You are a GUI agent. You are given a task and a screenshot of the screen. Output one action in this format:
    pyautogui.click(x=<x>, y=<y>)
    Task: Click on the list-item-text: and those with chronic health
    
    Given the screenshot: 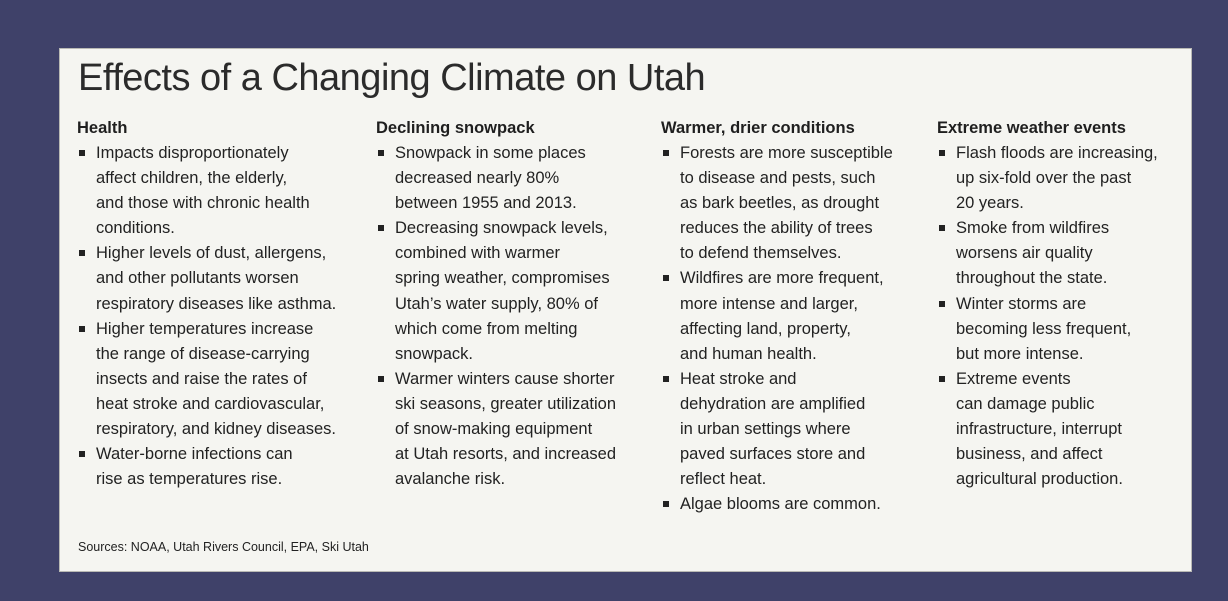 What is the action you would take?
    pyautogui.click(x=203, y=203)
    